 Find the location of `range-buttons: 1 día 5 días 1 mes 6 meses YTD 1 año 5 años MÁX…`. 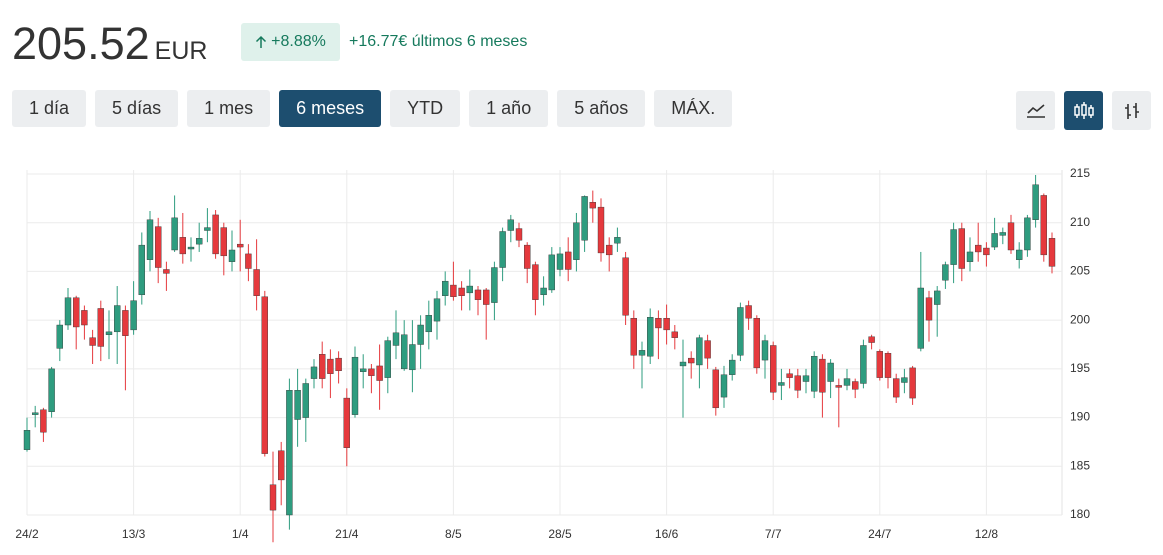

range-buttons: 1 día 5 días 1 mes 6 meses YTD 1 año 5 años MÁX… is located at coordinates (372, 108).